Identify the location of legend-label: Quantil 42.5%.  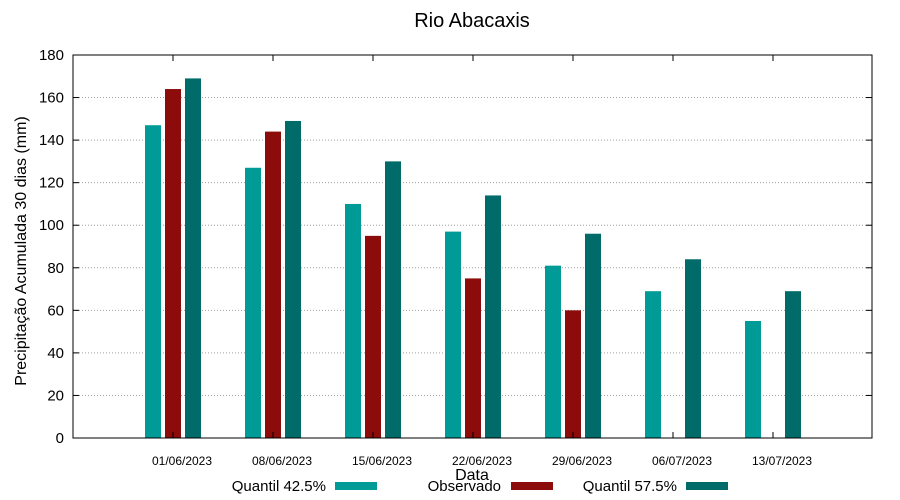
(279, 486).